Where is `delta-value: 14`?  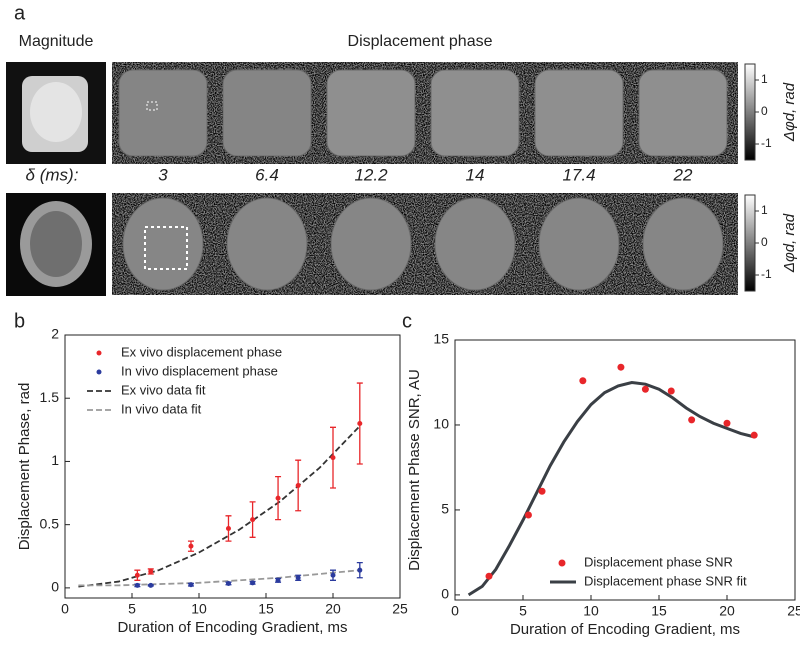
delta-value: 14 is located at coordinates (475, 174).